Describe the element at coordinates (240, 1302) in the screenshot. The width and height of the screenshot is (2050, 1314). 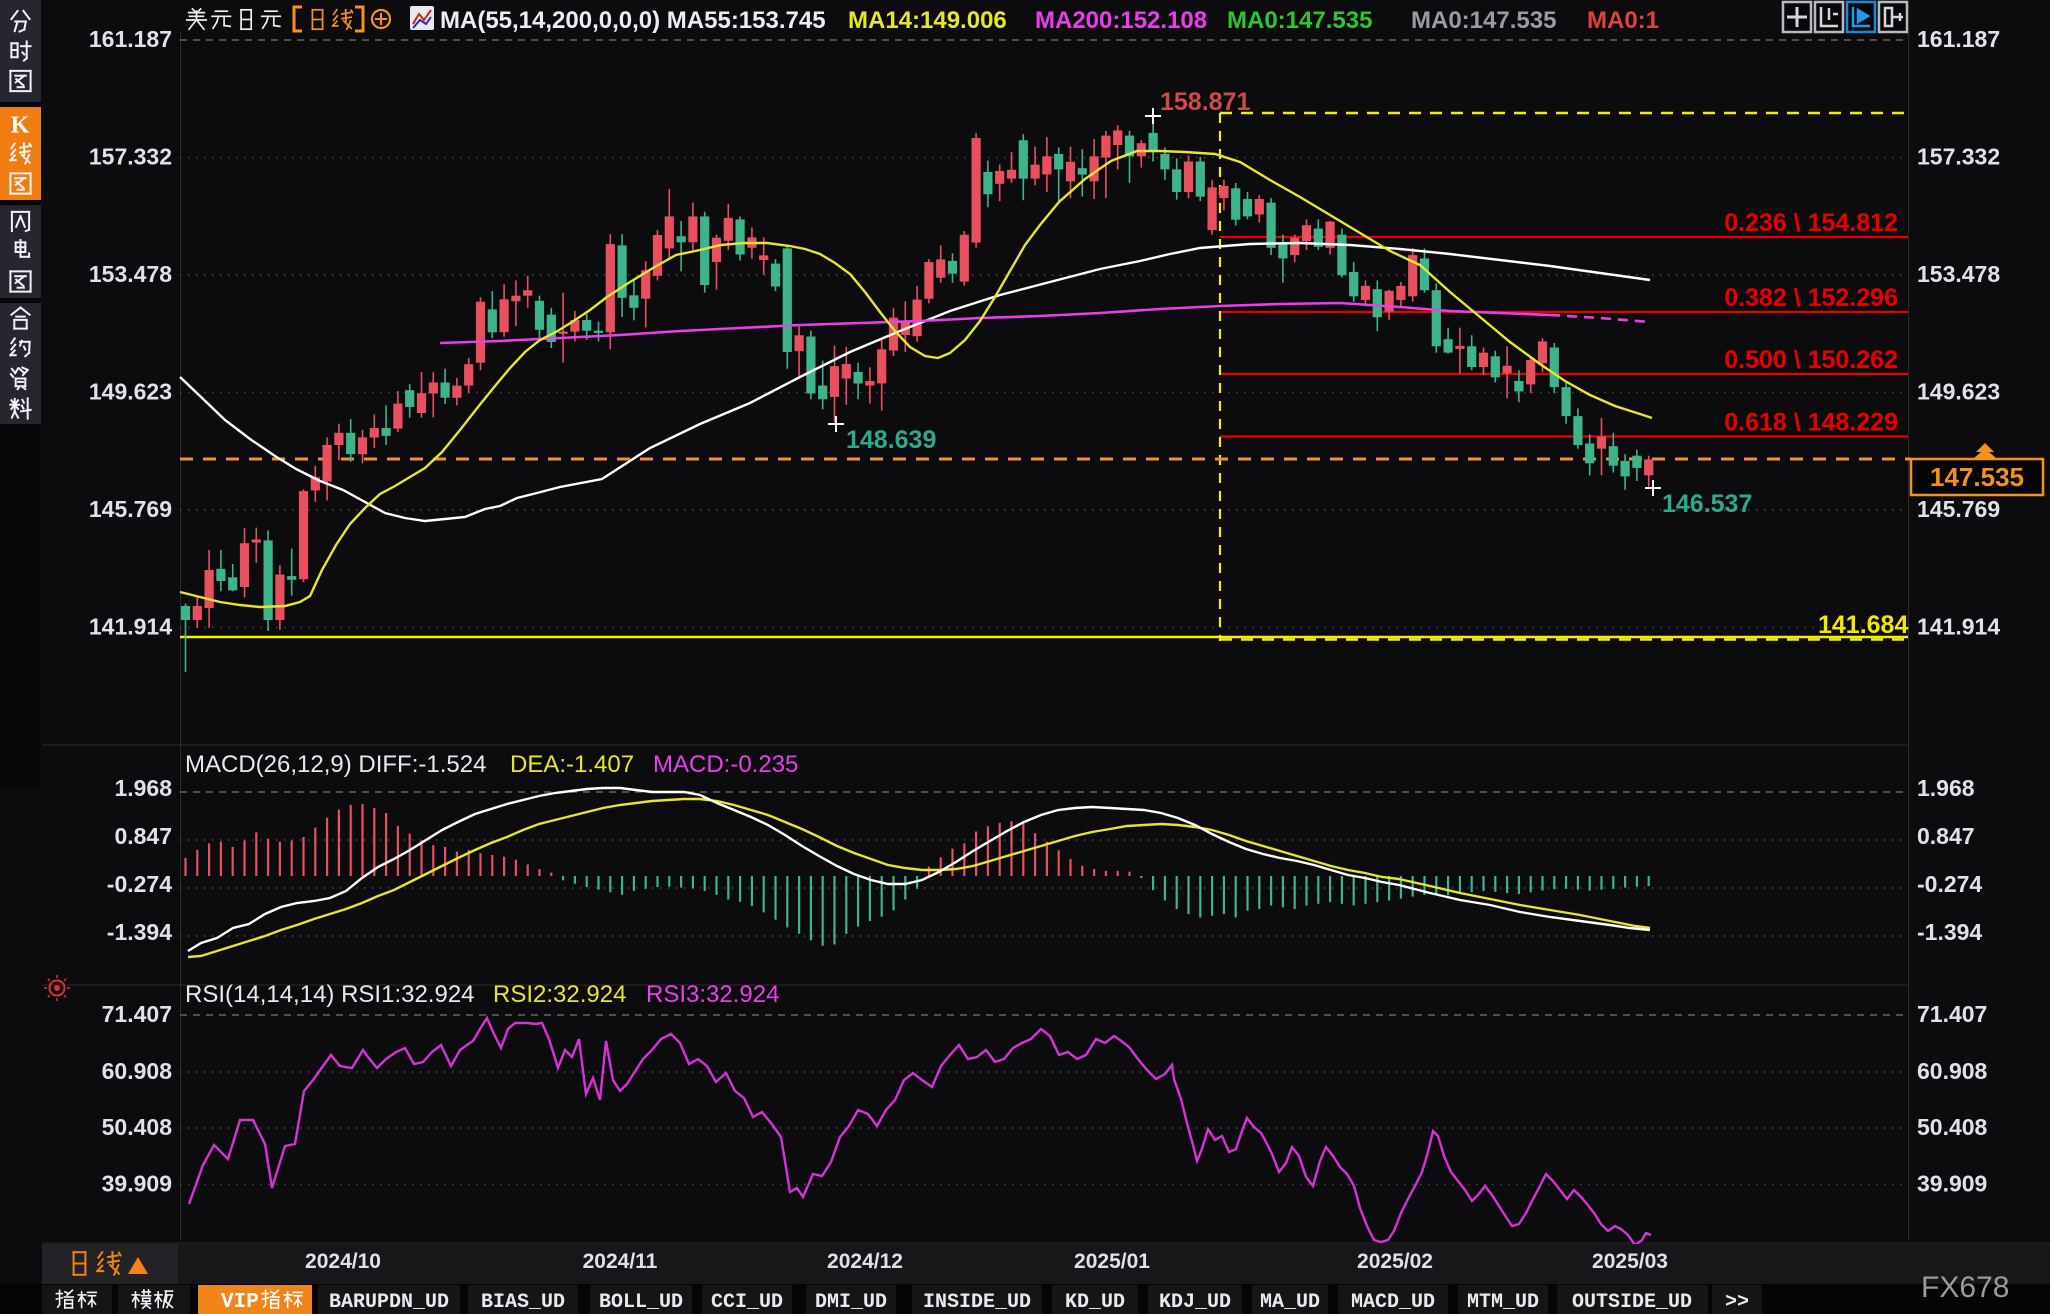
I see `svg-text: VIP` at that location.